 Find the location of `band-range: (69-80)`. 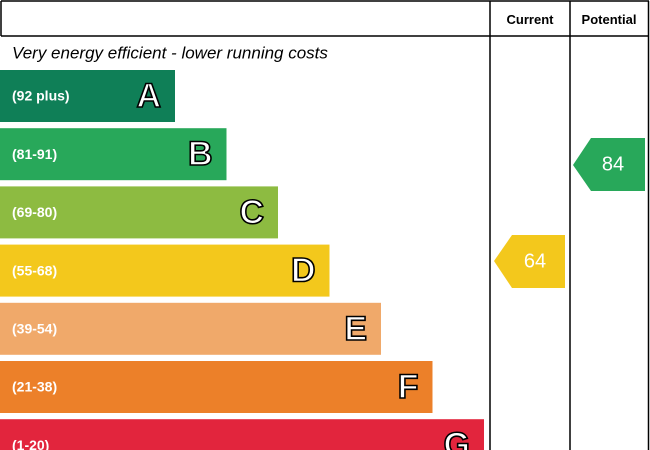

band-range: (69-80) is located at coordinates (34, 212).